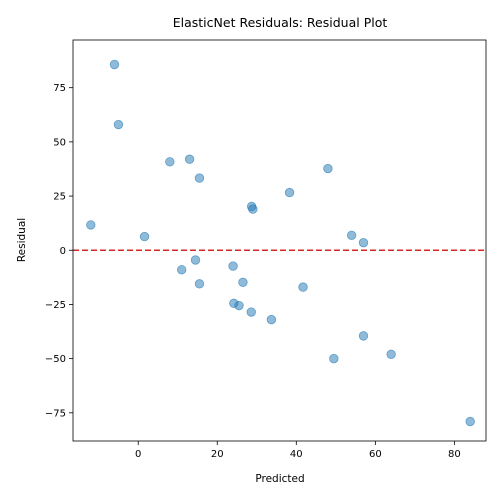 The height and width of the screenshot is (500, 500). What do you see at coordinates (59, 251) in the screenshot?
I see `y-axis-ticks: −75 −50 −25 0 25 50 75` at bounding box center [59, 251].